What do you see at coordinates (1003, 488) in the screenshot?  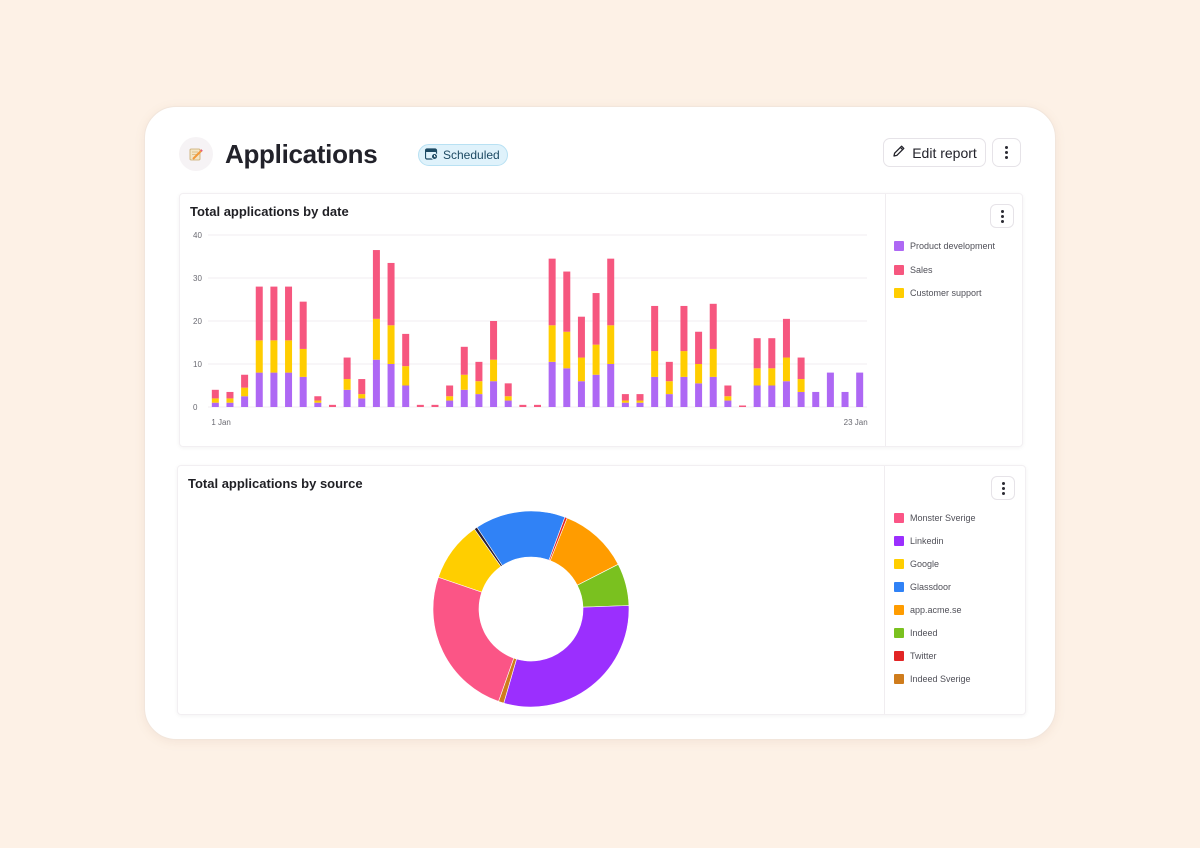 I see `source-chart-more-button` at bounding box center [1003, 488].